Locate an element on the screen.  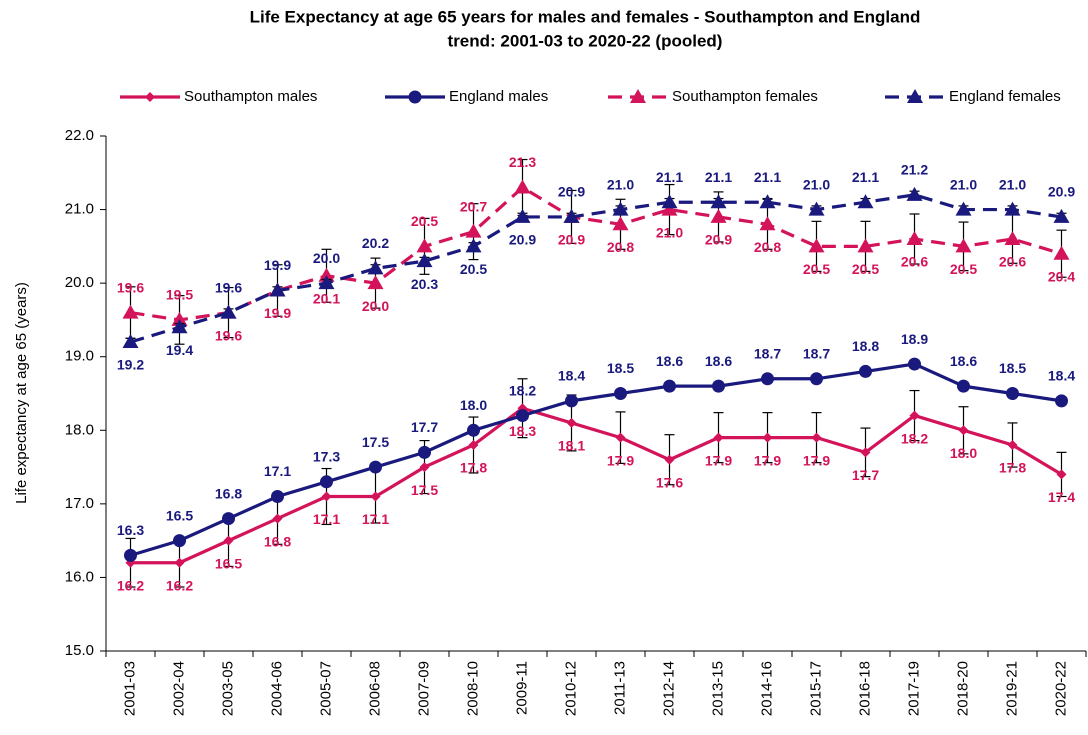
x-tick-label: 2018-20 is located at coordinates (962, 688).